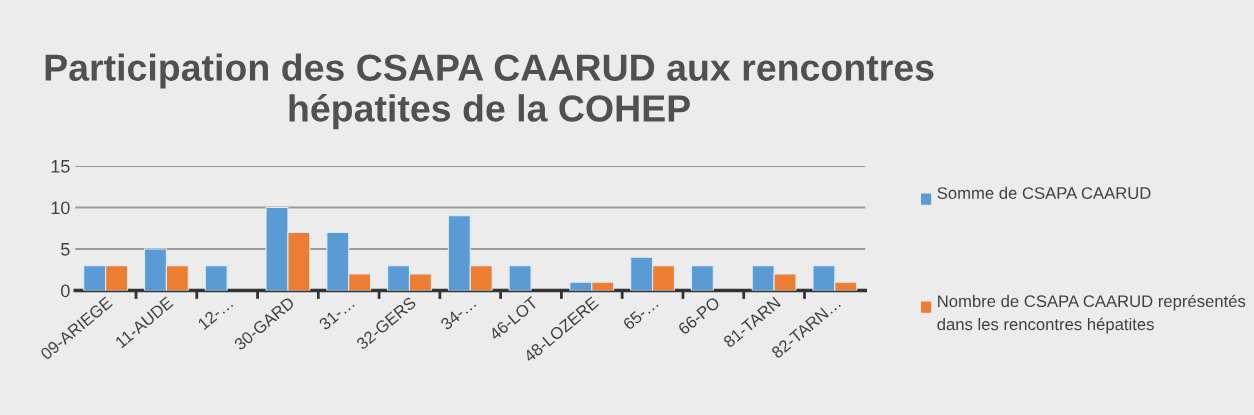 The height and width of the screenshot is (415, 1254). What do you see at coordinates (60, 208) in the screenshot?
I see `y-tick-label: 10` at bounding box center [60, 208].